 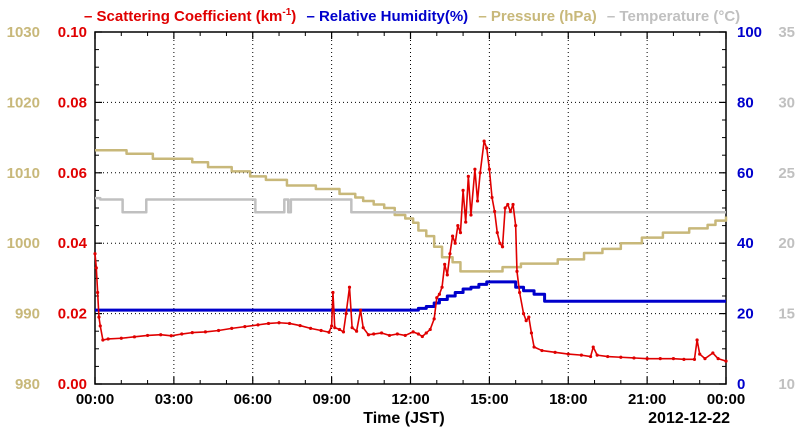 What do you see at coordinates (23, 243) in the screenshot?
I see `y-tick-label-pressure: 1000` at bounding box center [23, 243].